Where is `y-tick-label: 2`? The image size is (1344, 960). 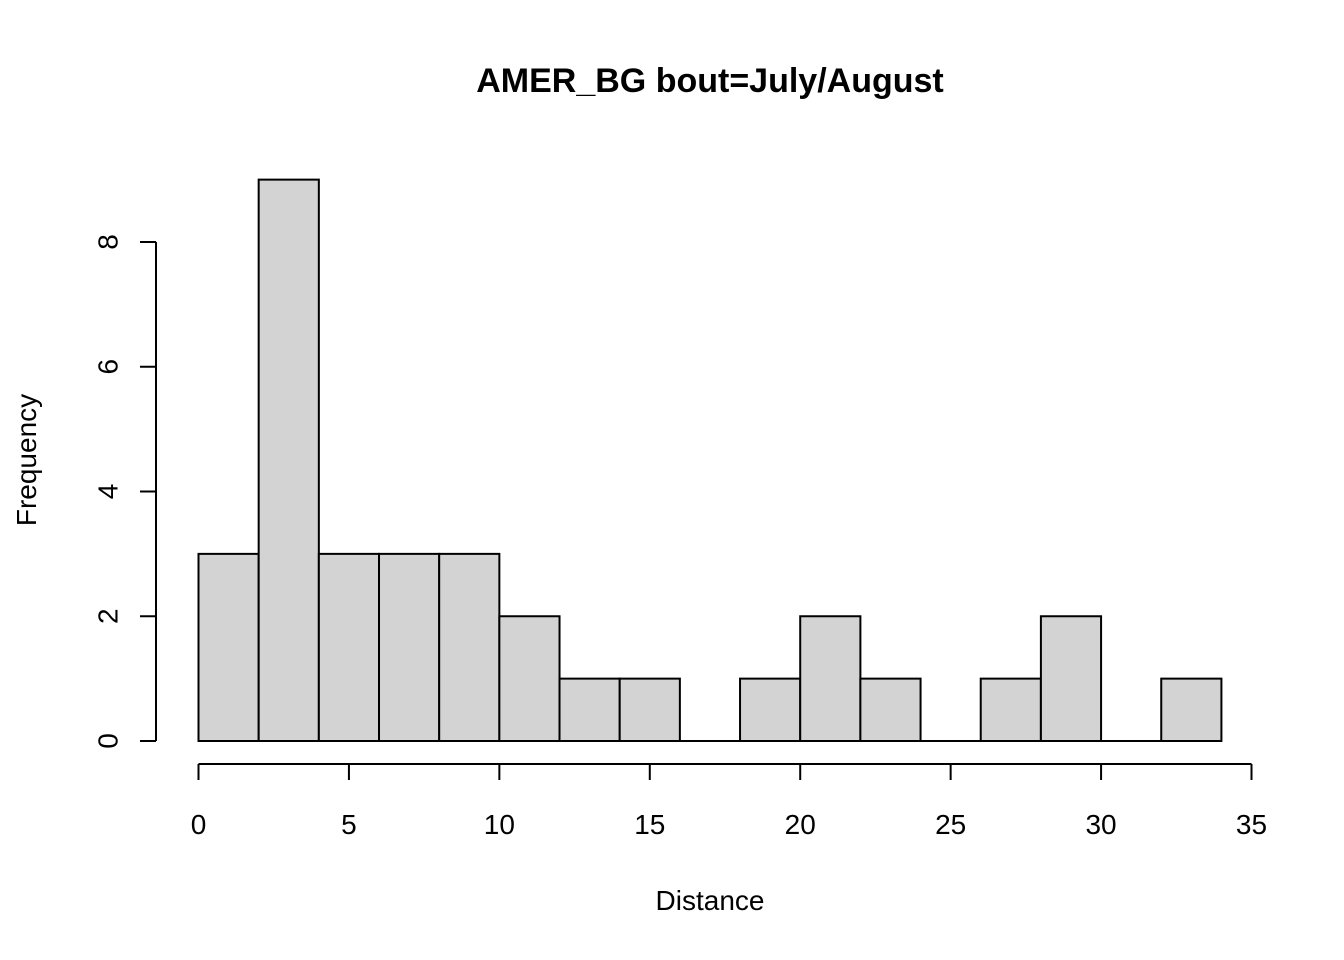
y-tick-label: 2 is located at coordinates (107, 616).